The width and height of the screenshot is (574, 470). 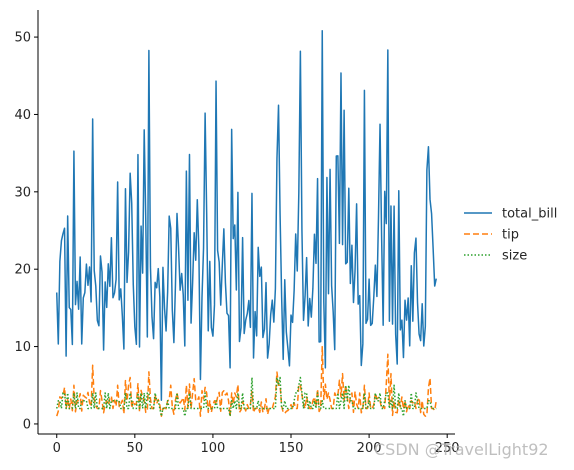 What do you see at coordinates (291, 448) in the screenshot?
I see `x-tick-label: 150` at bounding box center [291, 448].